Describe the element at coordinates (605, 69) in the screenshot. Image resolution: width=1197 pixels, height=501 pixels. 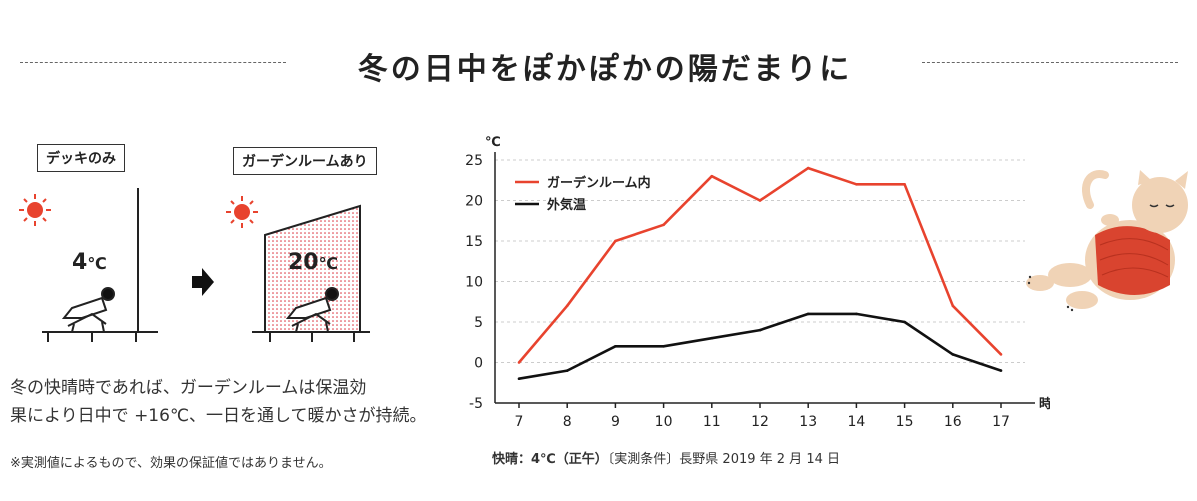
I see `page-title: 冬の日中をぽかぽかの陽だまりに` at that location.